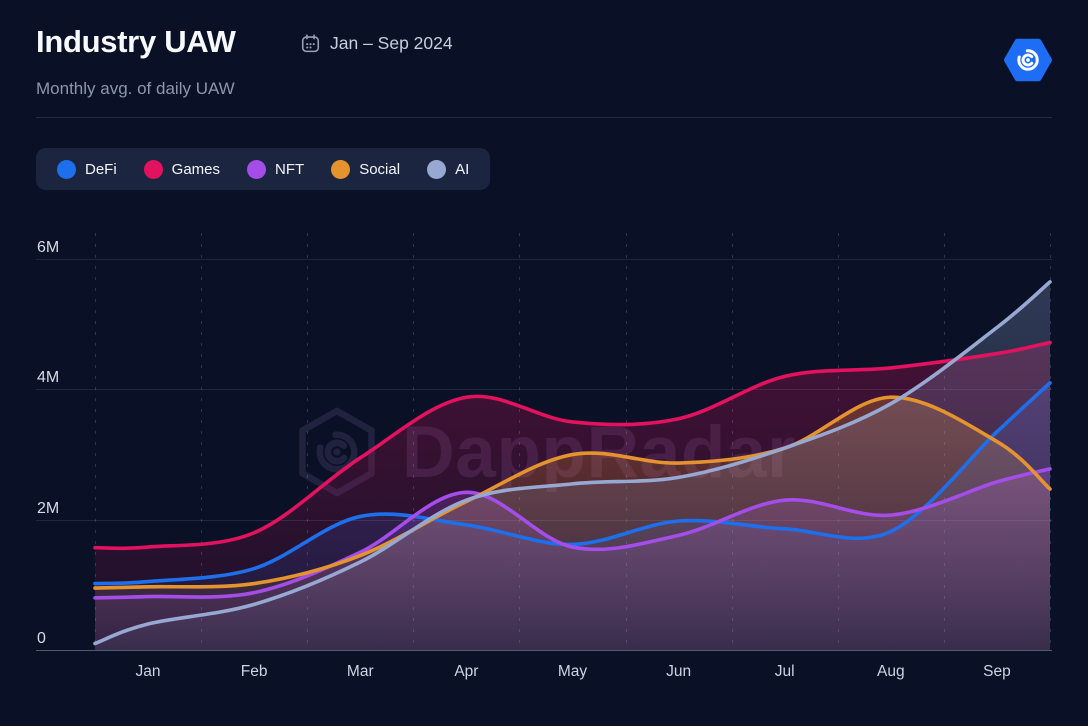 The image size is (1088, 726). What do you see at coordinates (66, 169) in the screenshot?
I see `legend-swatch-defi` at bounding box center [66, 169].